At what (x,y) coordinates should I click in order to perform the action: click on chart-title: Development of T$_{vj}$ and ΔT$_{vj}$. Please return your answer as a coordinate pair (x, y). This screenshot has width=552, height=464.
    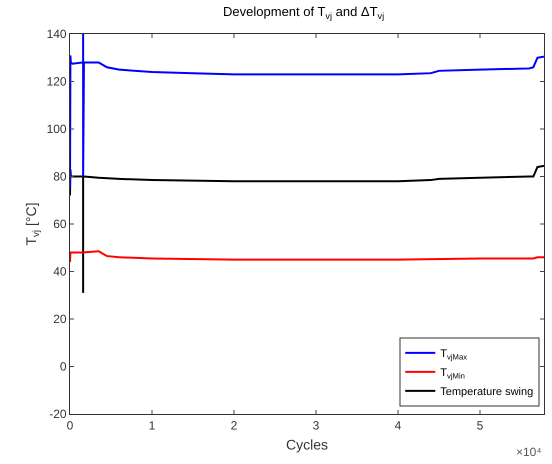
    Looking at the image, I should click on (303, 12).